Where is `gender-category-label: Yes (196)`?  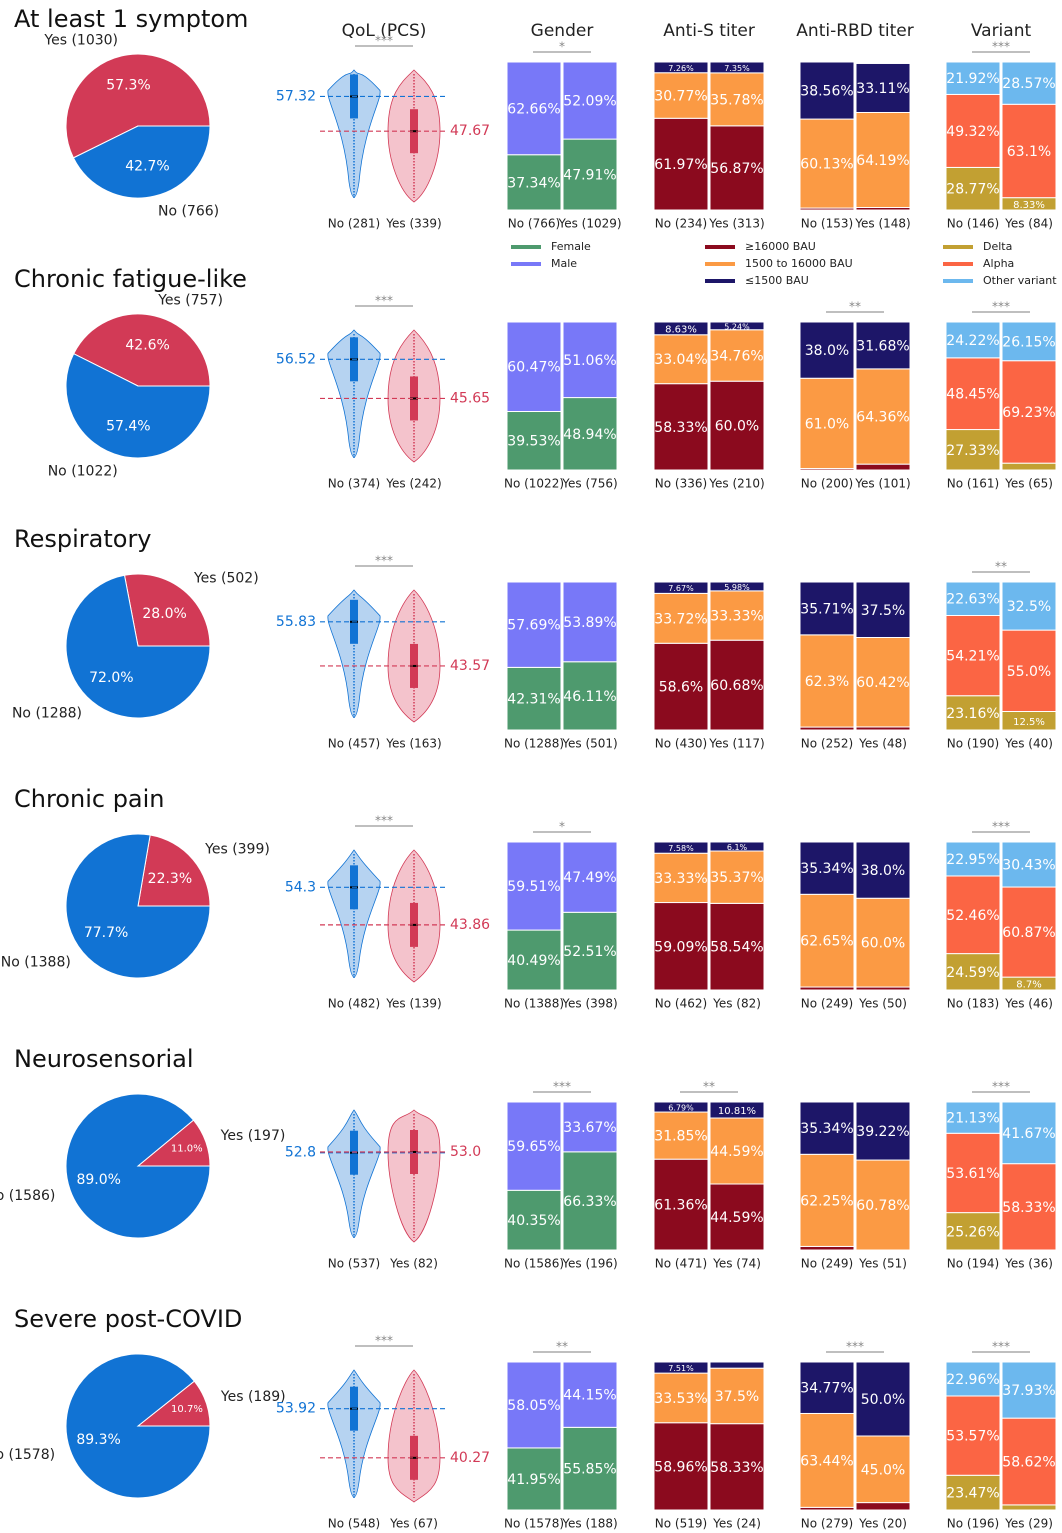
gender-category-label: Yes (196) is located at coordinates (589, 1264).